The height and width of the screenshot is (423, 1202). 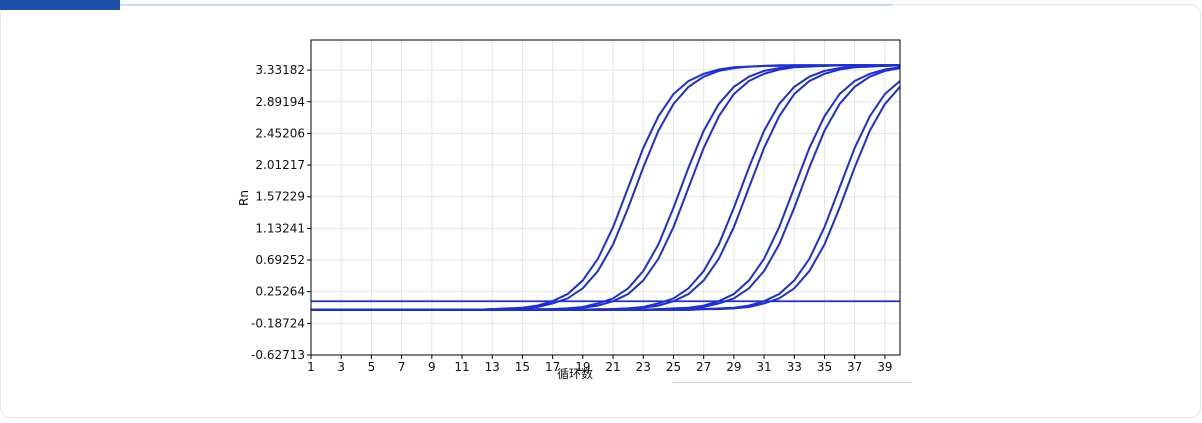 I want to click on y-tick-label: 1.57229, so click(x=280, y=197).